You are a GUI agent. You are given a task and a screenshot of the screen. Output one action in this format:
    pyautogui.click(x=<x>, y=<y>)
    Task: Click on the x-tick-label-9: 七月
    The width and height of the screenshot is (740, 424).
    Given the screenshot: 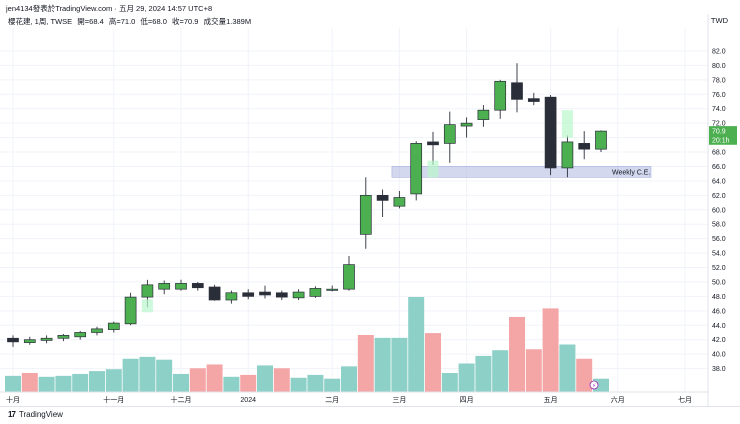 What is the action you would take?
    pyautogui.click(x=685, y=399)
    